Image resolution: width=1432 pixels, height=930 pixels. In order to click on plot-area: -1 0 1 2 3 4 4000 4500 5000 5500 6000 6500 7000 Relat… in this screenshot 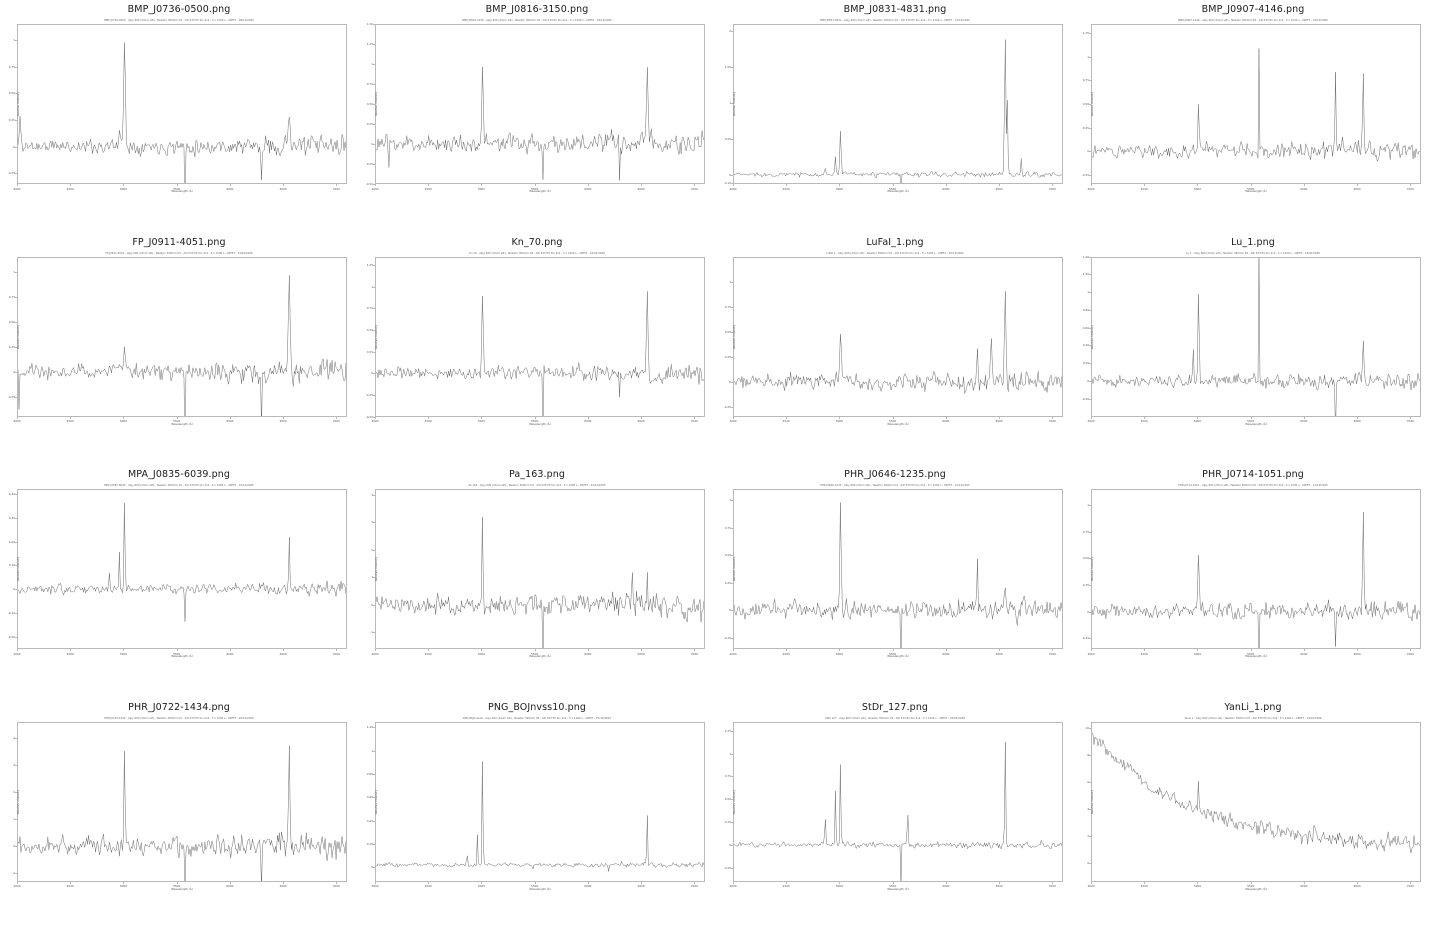, I will do `click(537, 573)`.